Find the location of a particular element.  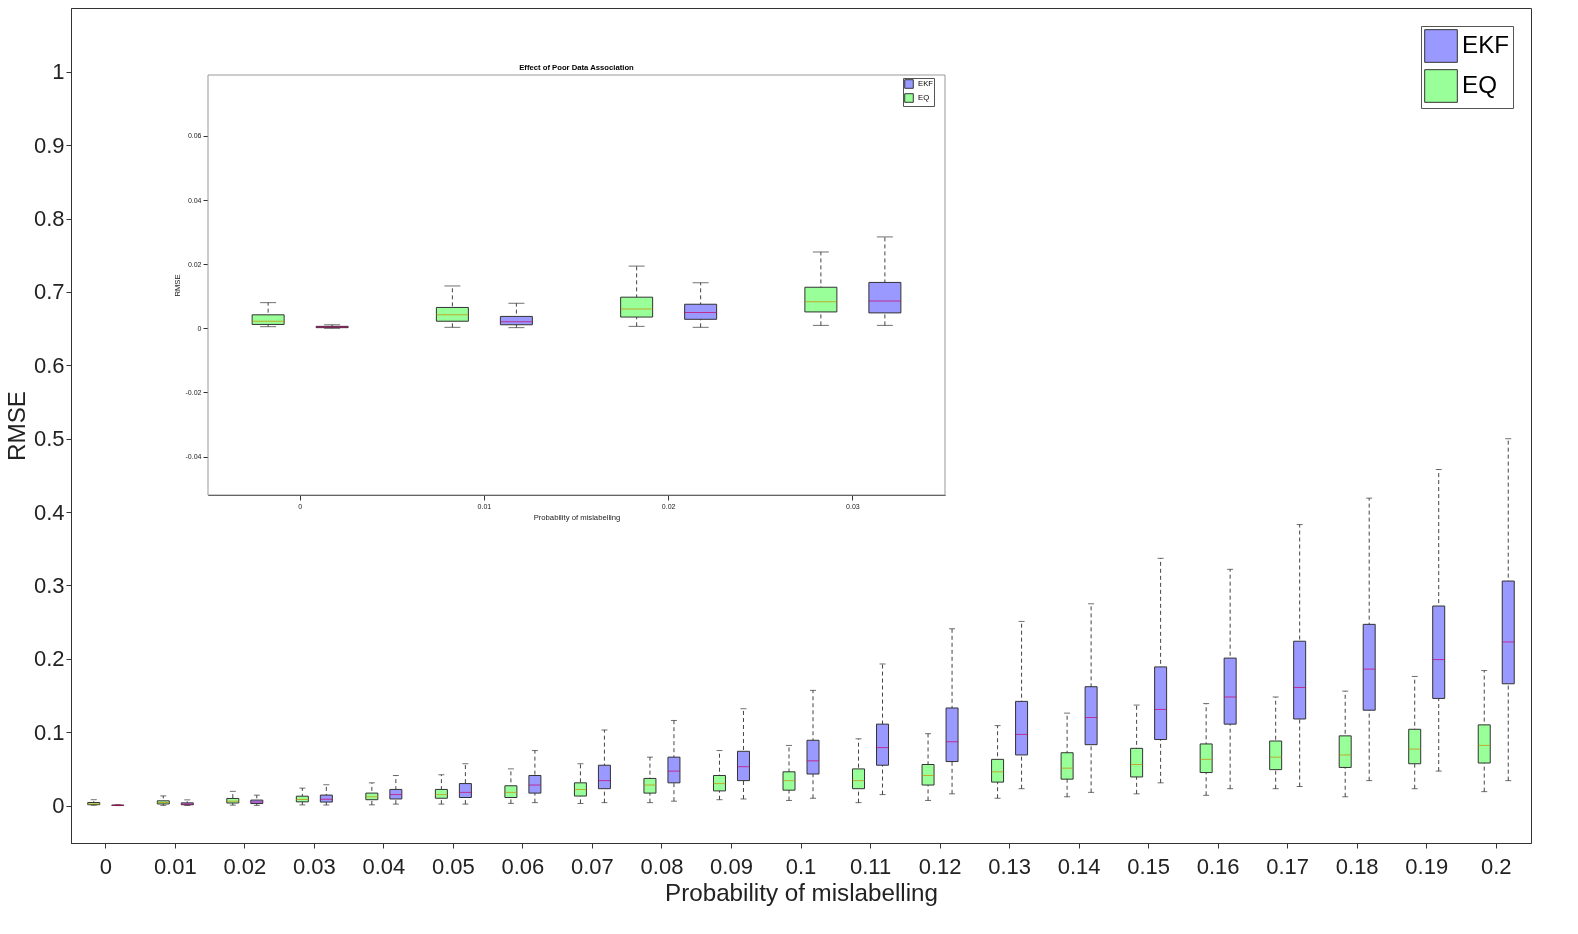

y-tick-label: 0.8 is located at coordinates (49, 219).